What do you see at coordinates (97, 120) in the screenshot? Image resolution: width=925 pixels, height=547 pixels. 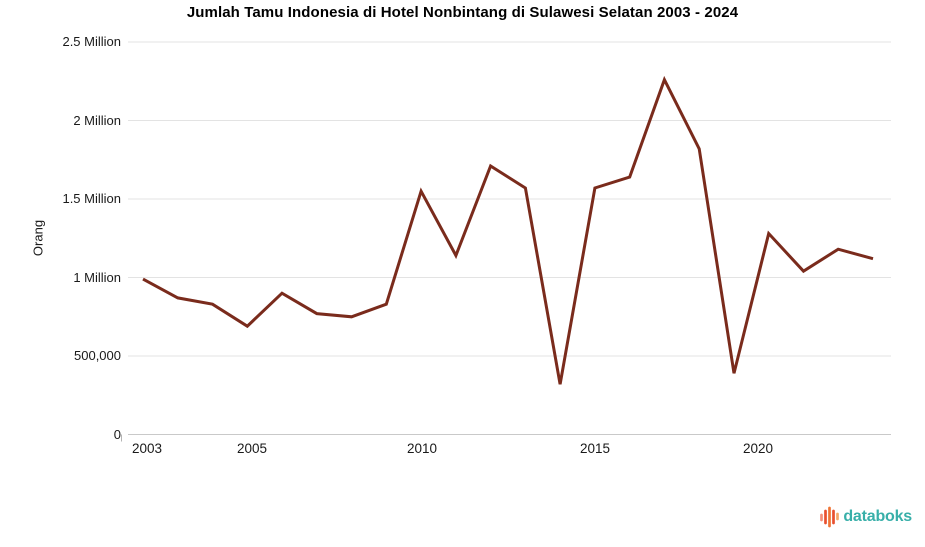 I see `y-tick-label: 2 Million` at bounding box center [97, 120].